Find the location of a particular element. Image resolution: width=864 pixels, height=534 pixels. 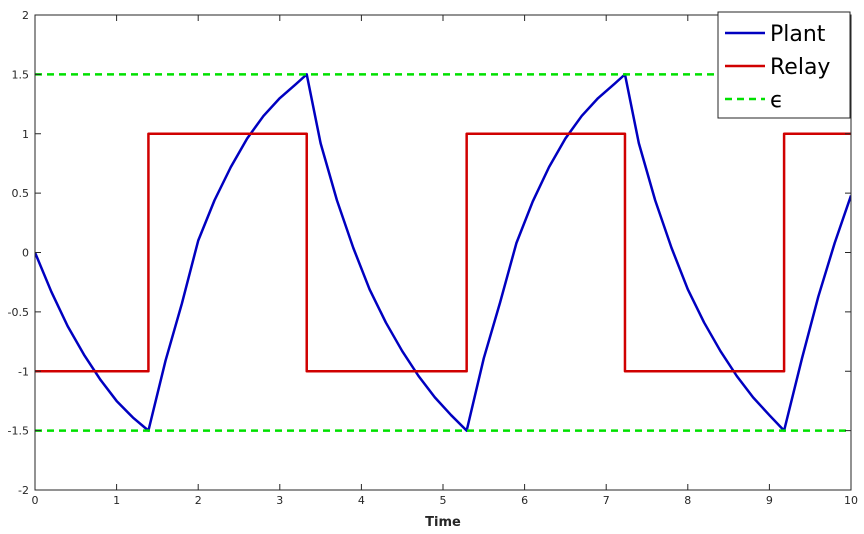

x-tick-label: 6 is located at coordinates (524, 500).